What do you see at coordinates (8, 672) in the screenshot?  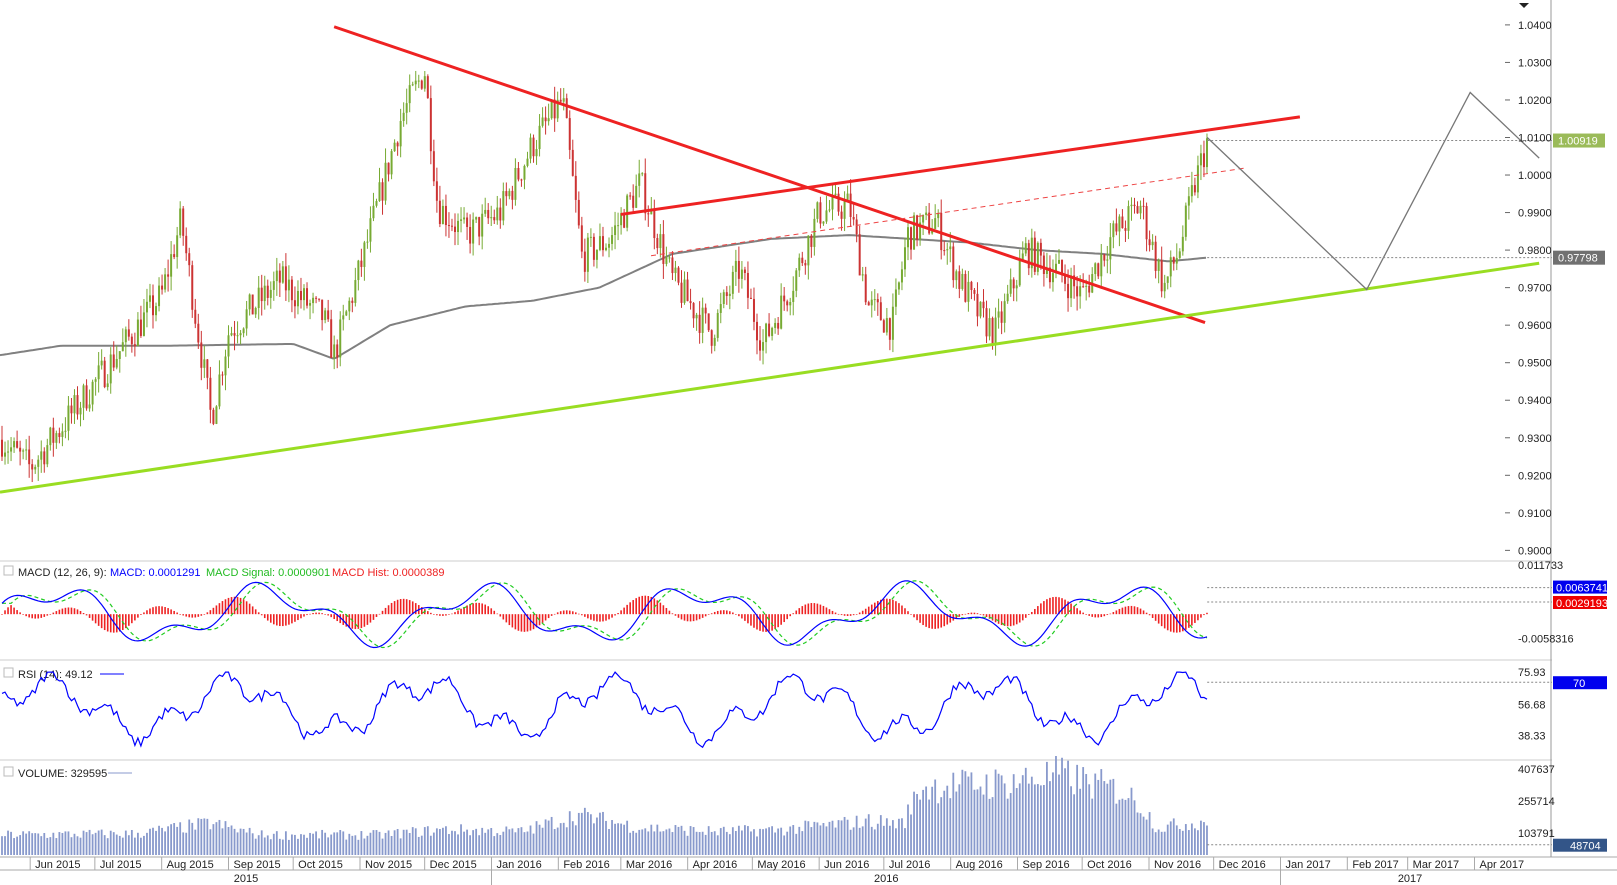 I see `rsi-close-icon` at bounding box center [8, 672].